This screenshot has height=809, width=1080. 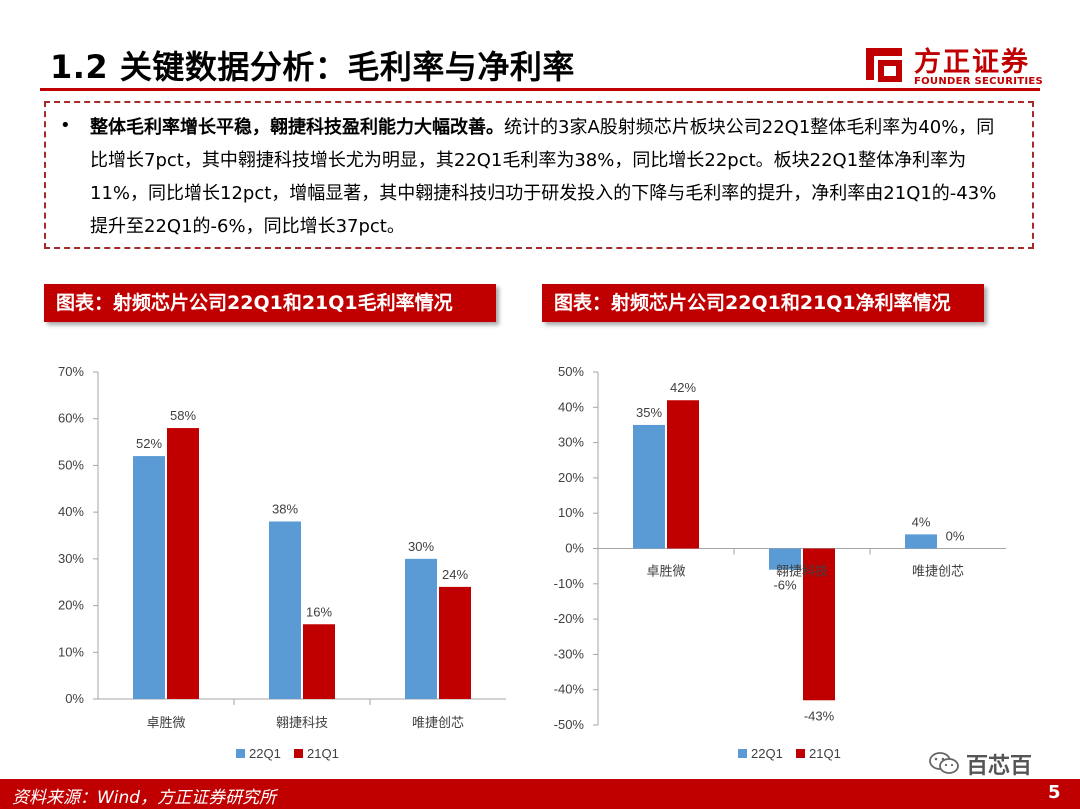 I want to click on gross-margin-chart-title: 图表：射频芯片公司22Q1和21Q1毛利率情况, so click(x=270, y=303).